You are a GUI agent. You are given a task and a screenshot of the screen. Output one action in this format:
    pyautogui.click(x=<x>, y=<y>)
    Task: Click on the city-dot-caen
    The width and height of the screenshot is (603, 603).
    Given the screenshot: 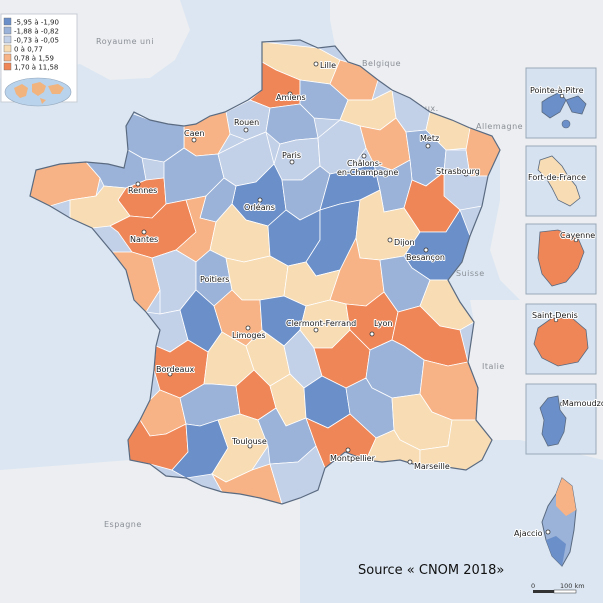 What is the action you would take?
    pyautogui.click(x=194, y=140)
    